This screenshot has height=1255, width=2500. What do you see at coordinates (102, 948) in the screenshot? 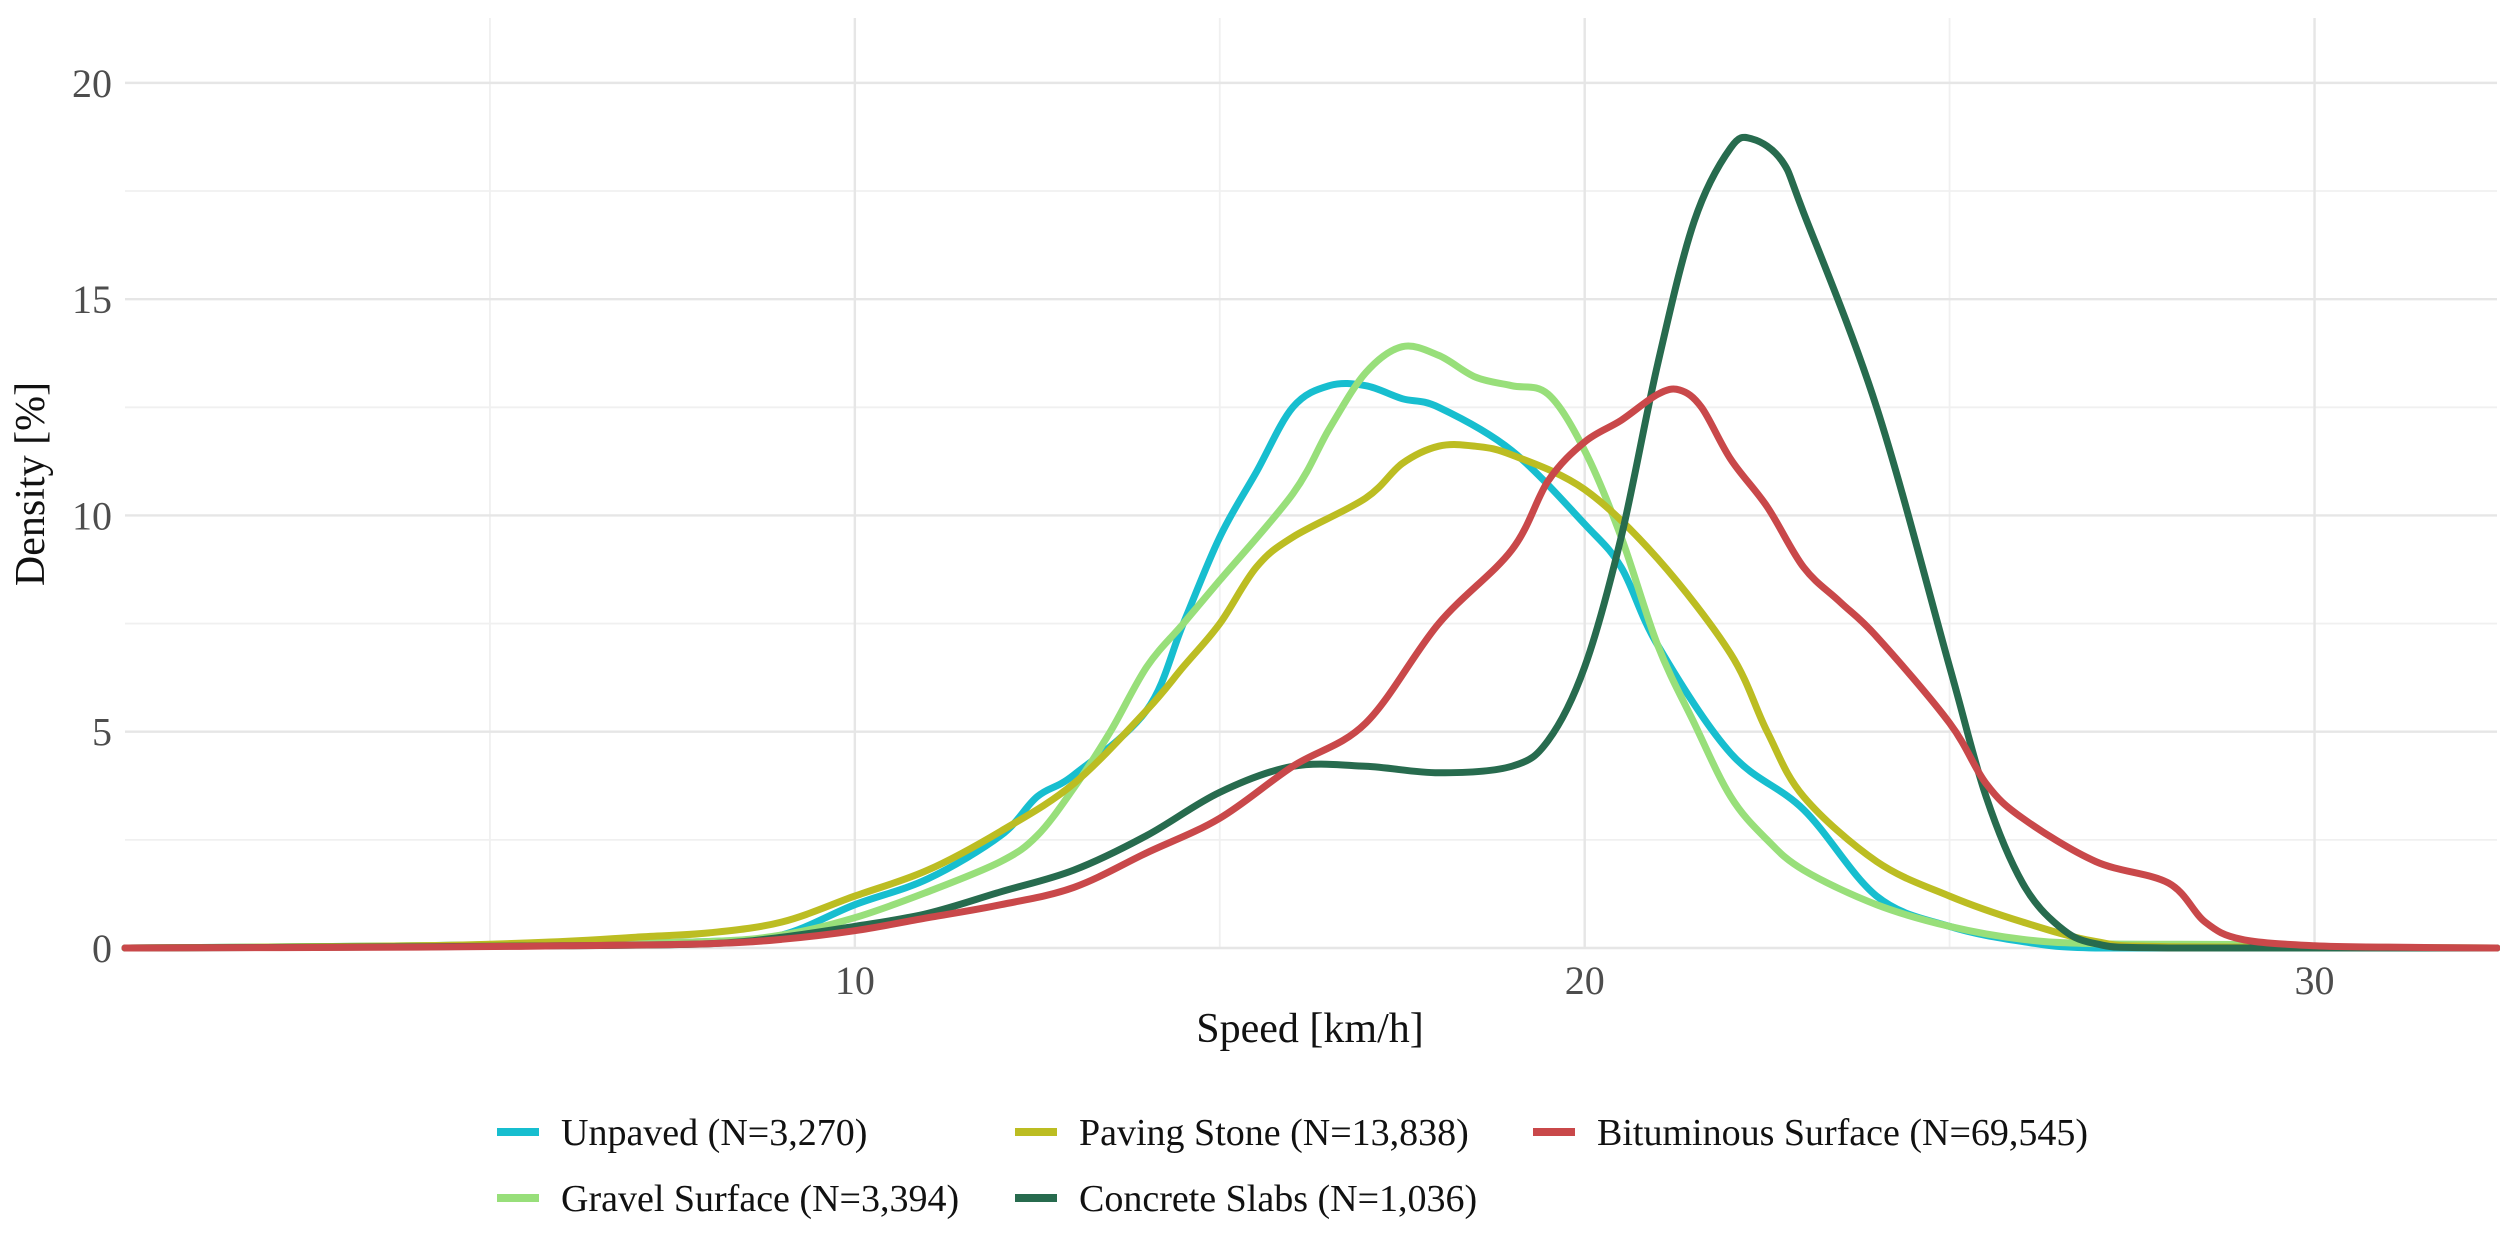
I see `y-tick-label: 0` at bounding box center [102, 948].